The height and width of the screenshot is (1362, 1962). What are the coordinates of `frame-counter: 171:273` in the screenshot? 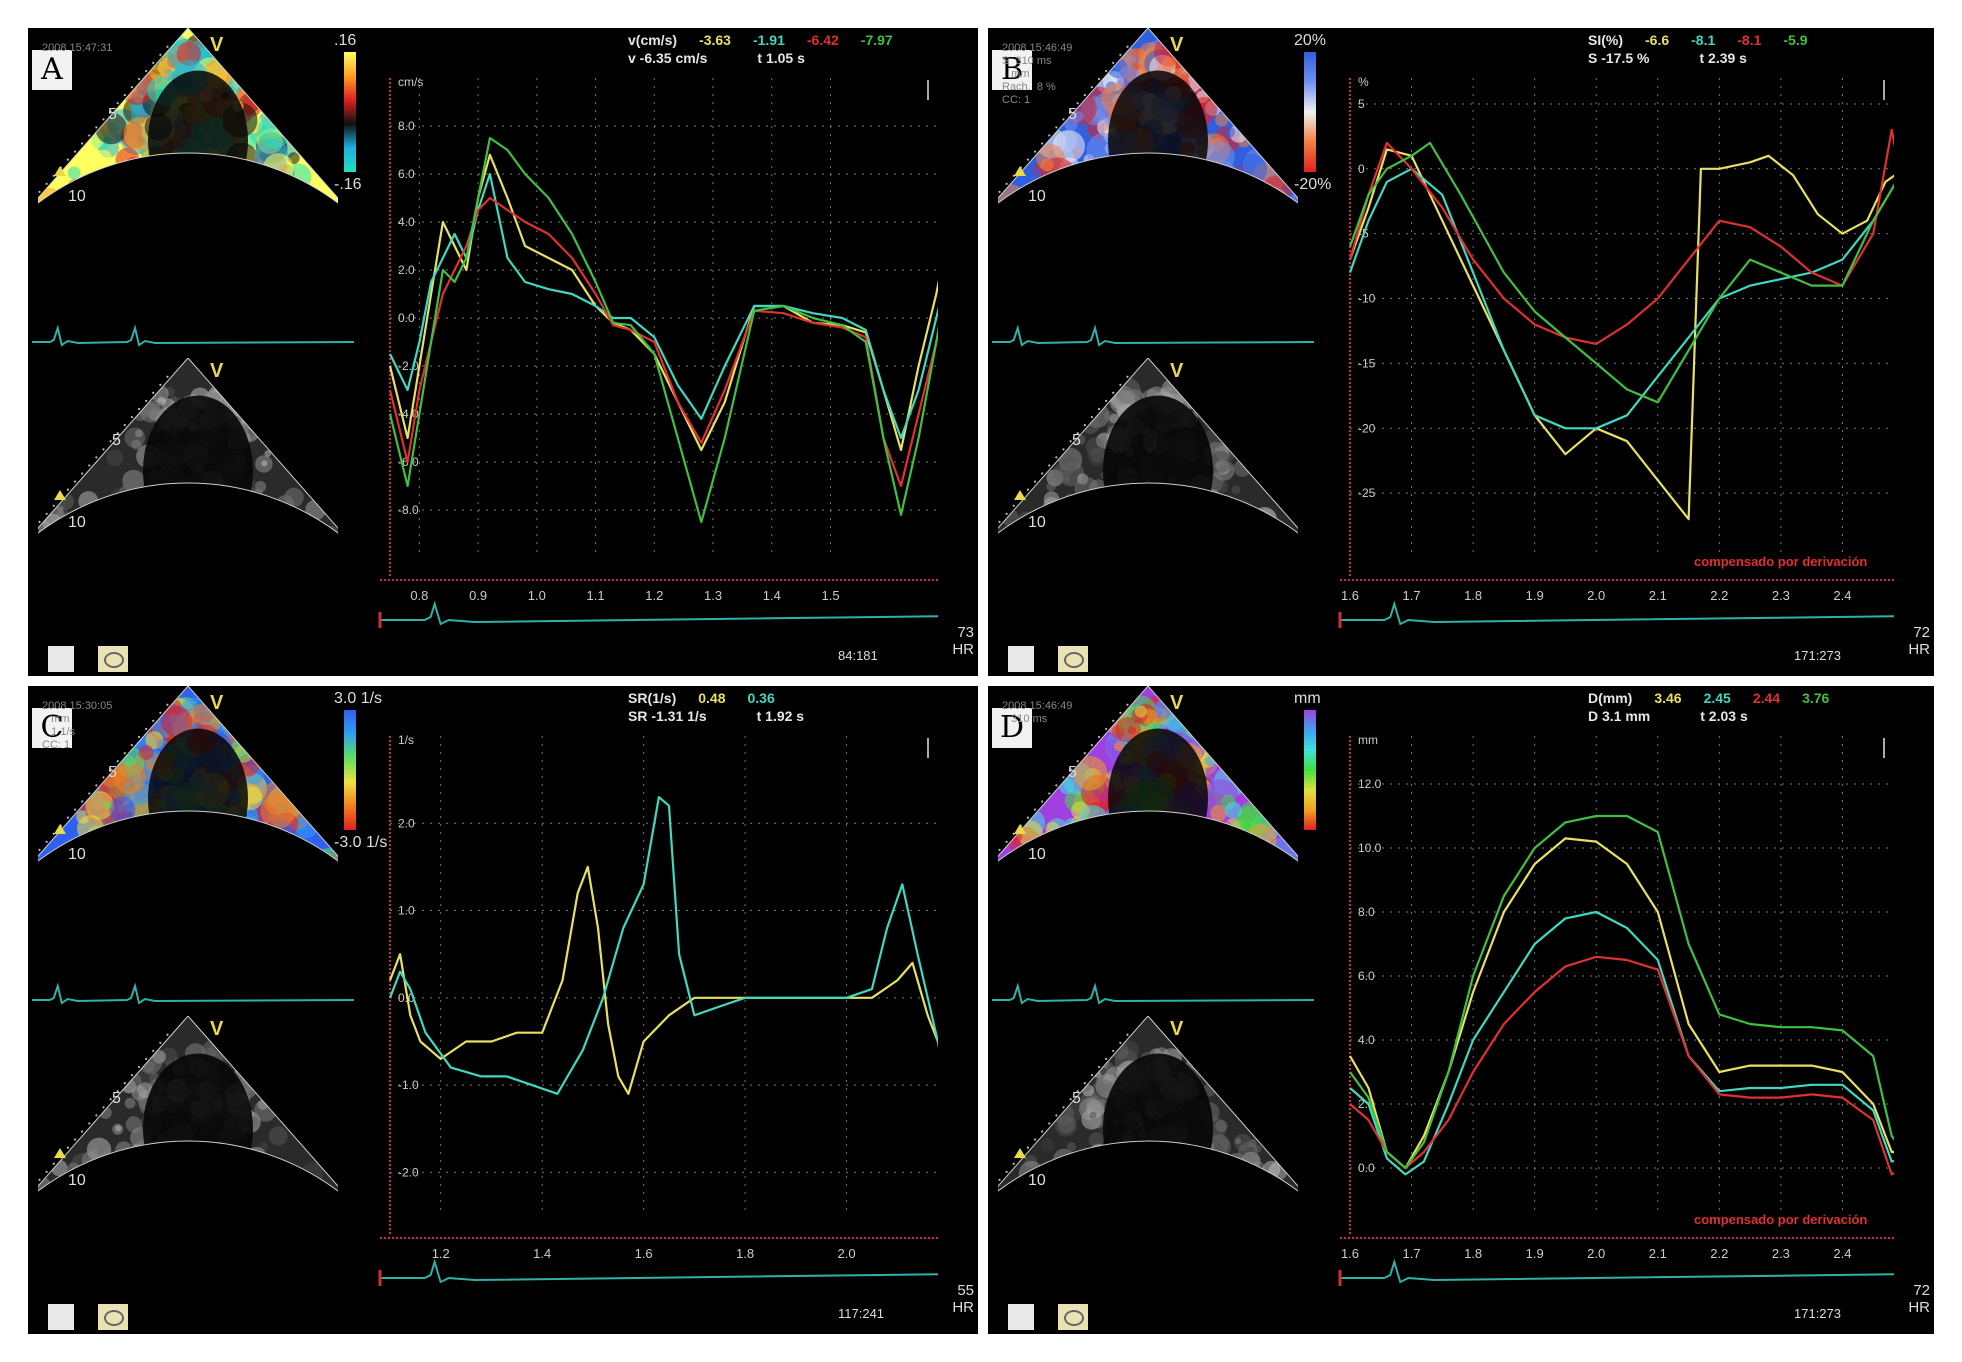 It's located at (1817, 1313).